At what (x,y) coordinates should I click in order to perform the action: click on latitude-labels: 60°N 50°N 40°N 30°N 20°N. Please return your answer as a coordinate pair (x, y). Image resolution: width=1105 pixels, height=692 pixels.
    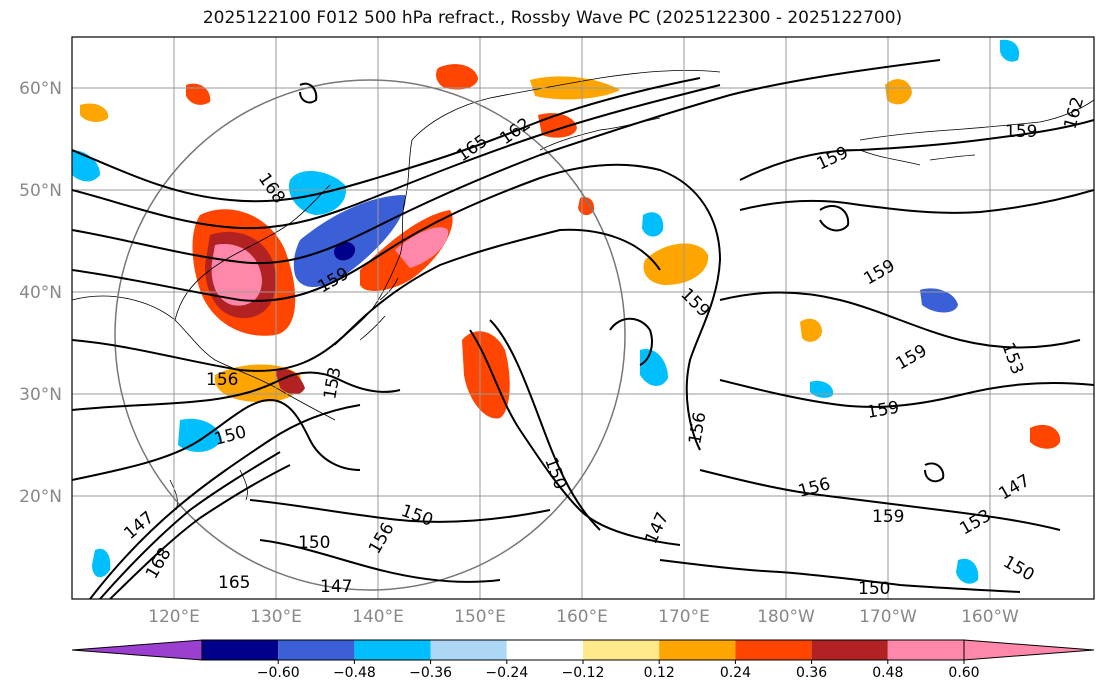
    Looking at the image, I should click on (40, 293).